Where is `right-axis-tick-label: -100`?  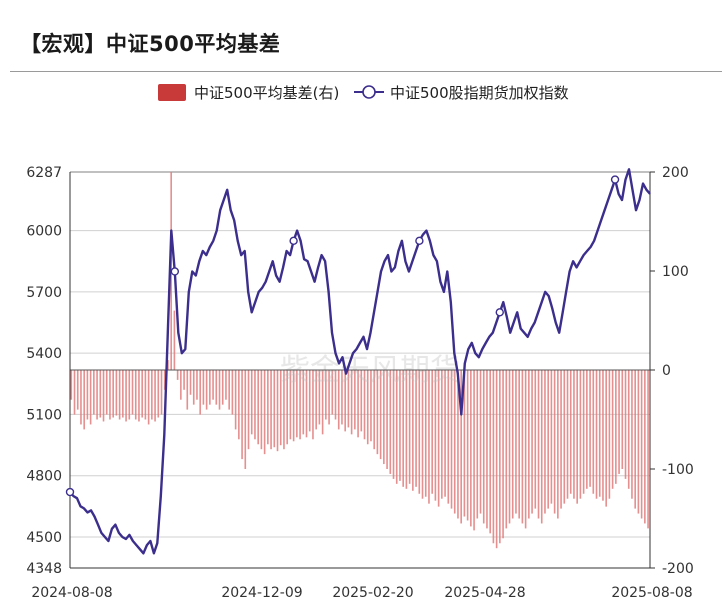
right-axis-tick-label: -100 is located at coordinates (678, 470).